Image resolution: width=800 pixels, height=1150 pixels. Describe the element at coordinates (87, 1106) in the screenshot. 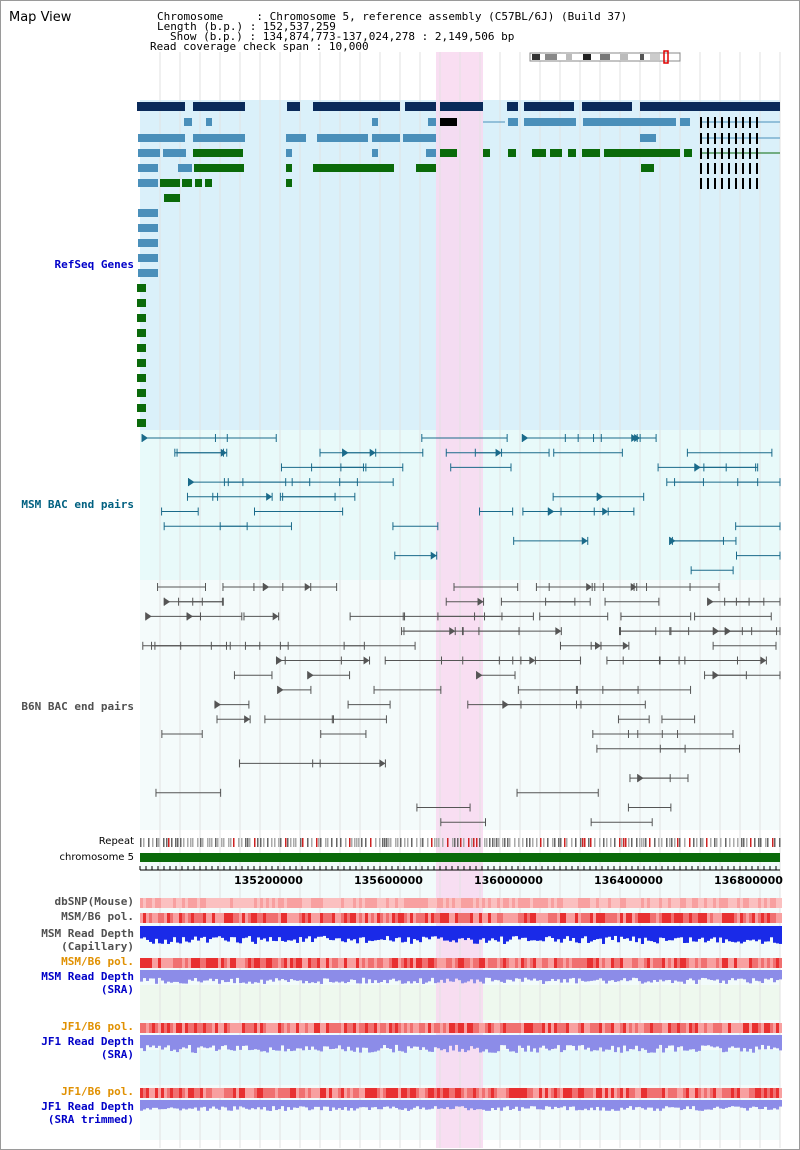

I see `track-label-jf1-depth-trim: JF1 Read Depth` at that location.